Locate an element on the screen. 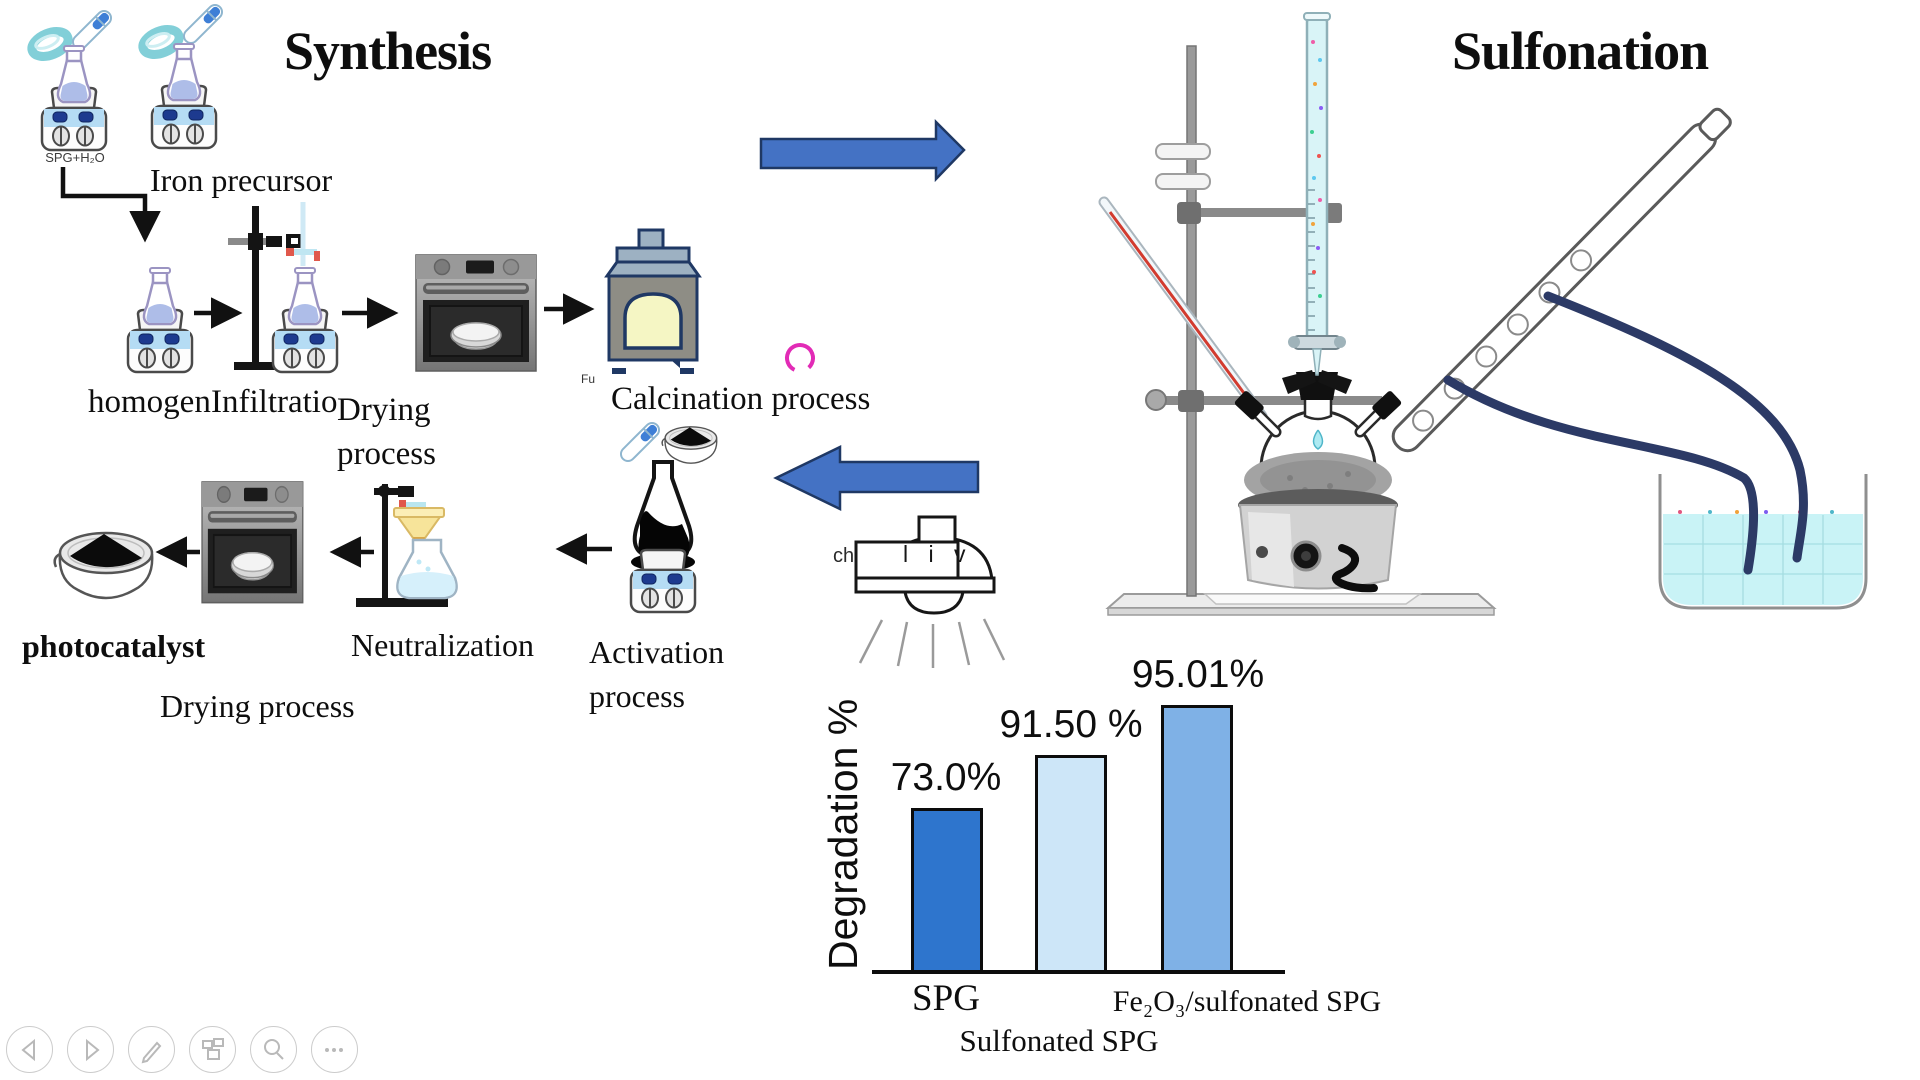 This screenshot has width=1920, height=1080. drying-oven is located at coordinates (476, 313).